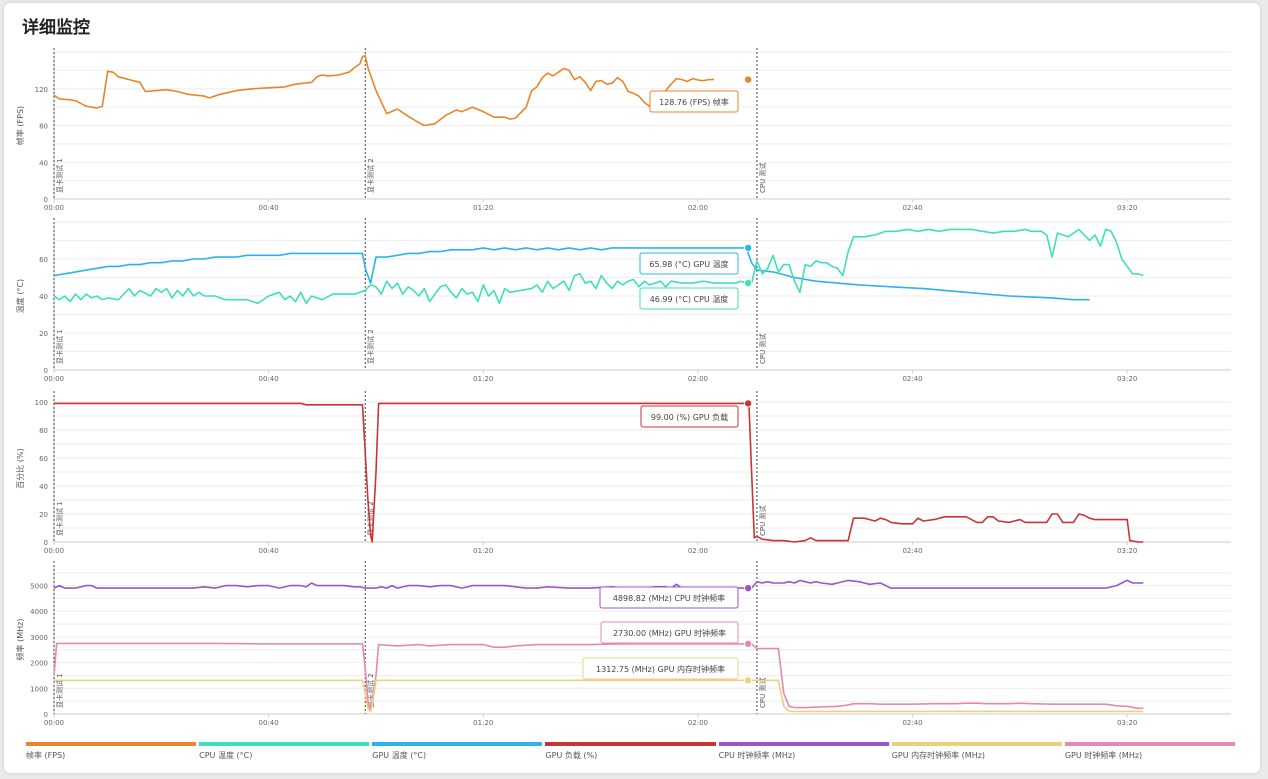  What do you see at coordinates (20, 468) in the screenshot?
I see `y-axis-label: 百分比 (%)` at bounding box center [20, 468].